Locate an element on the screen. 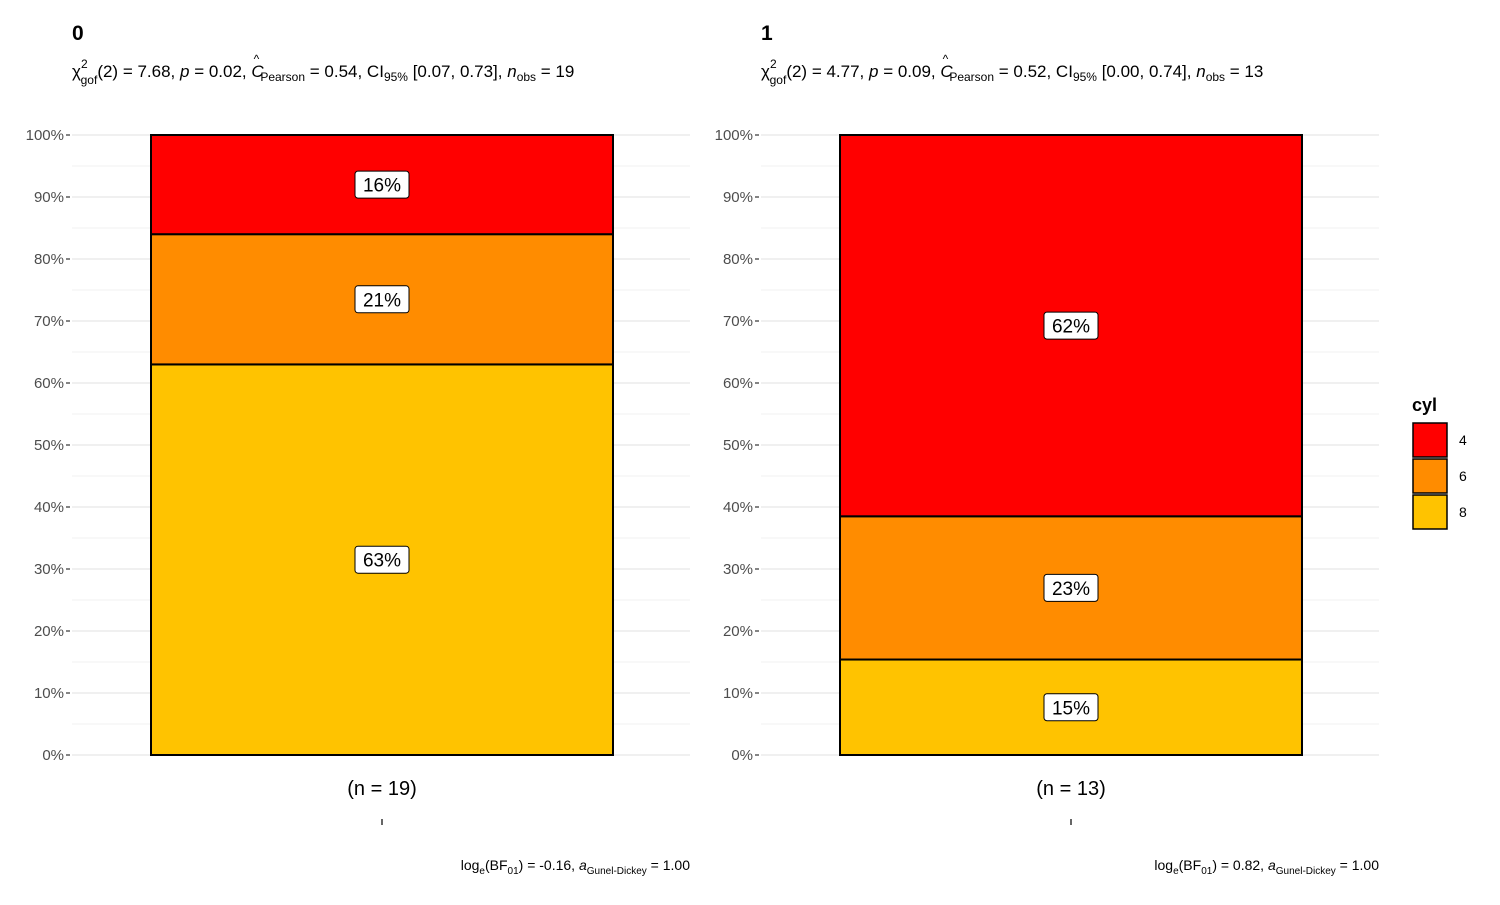  legend-label: 6 is located at coordinates (1463, 476).